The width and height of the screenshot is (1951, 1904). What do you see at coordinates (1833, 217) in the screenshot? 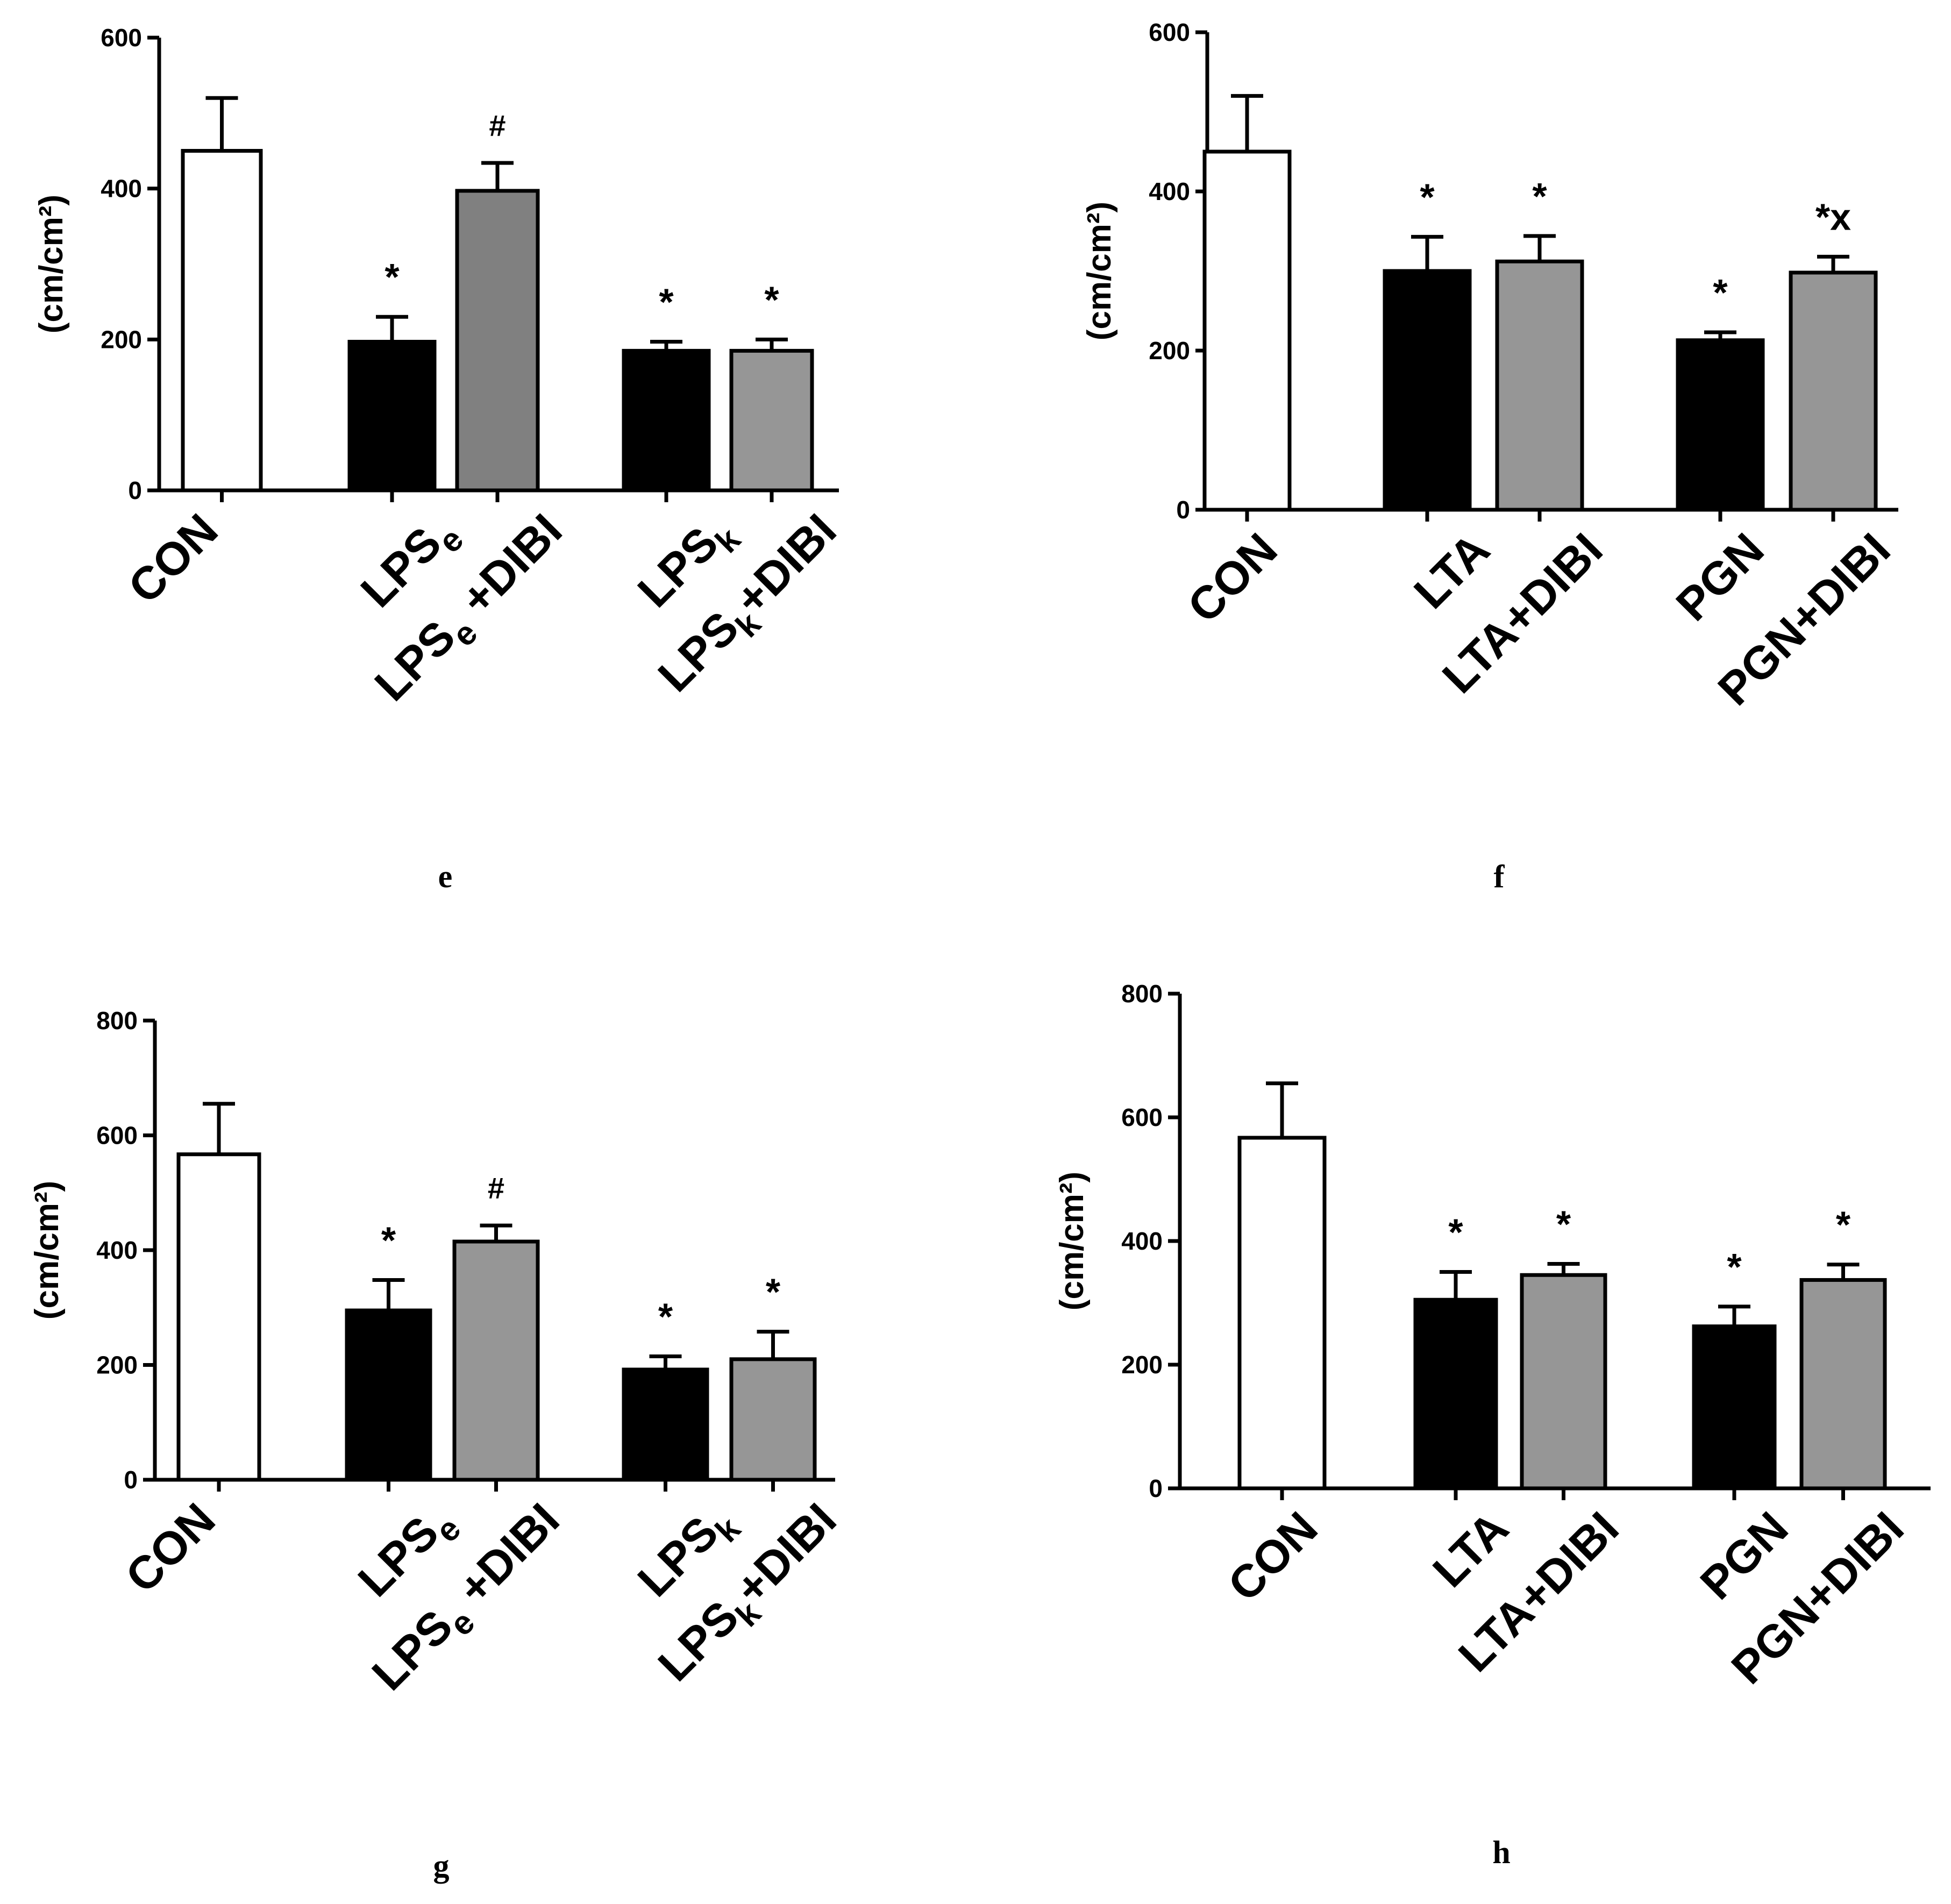
I see `significance-marker: *x` at bounding box center [1833, 217].